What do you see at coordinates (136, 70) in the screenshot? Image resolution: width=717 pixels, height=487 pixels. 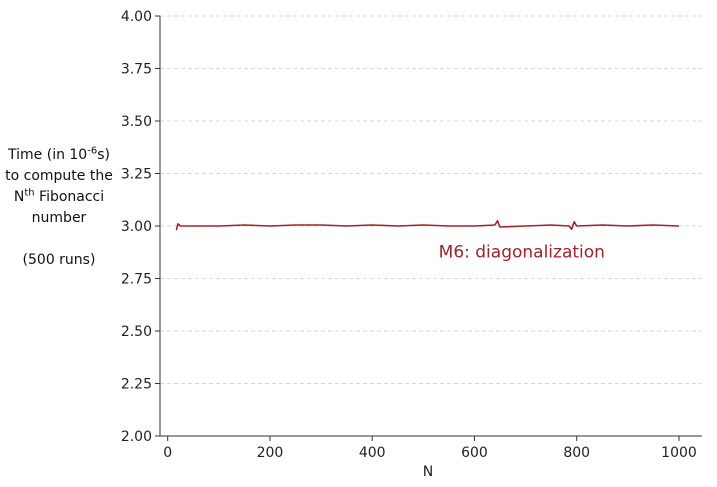 I see `y-tick-label: 3.75` at bounding box center [136, 70].